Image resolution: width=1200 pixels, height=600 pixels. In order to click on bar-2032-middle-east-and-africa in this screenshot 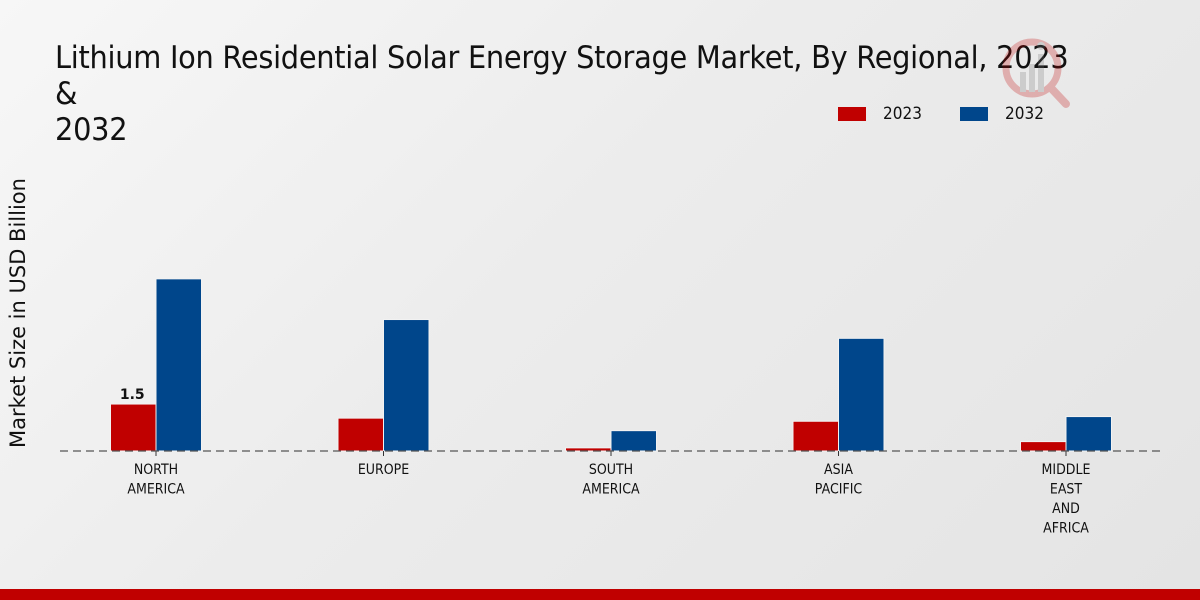, I will do `click(1088, 434)`.